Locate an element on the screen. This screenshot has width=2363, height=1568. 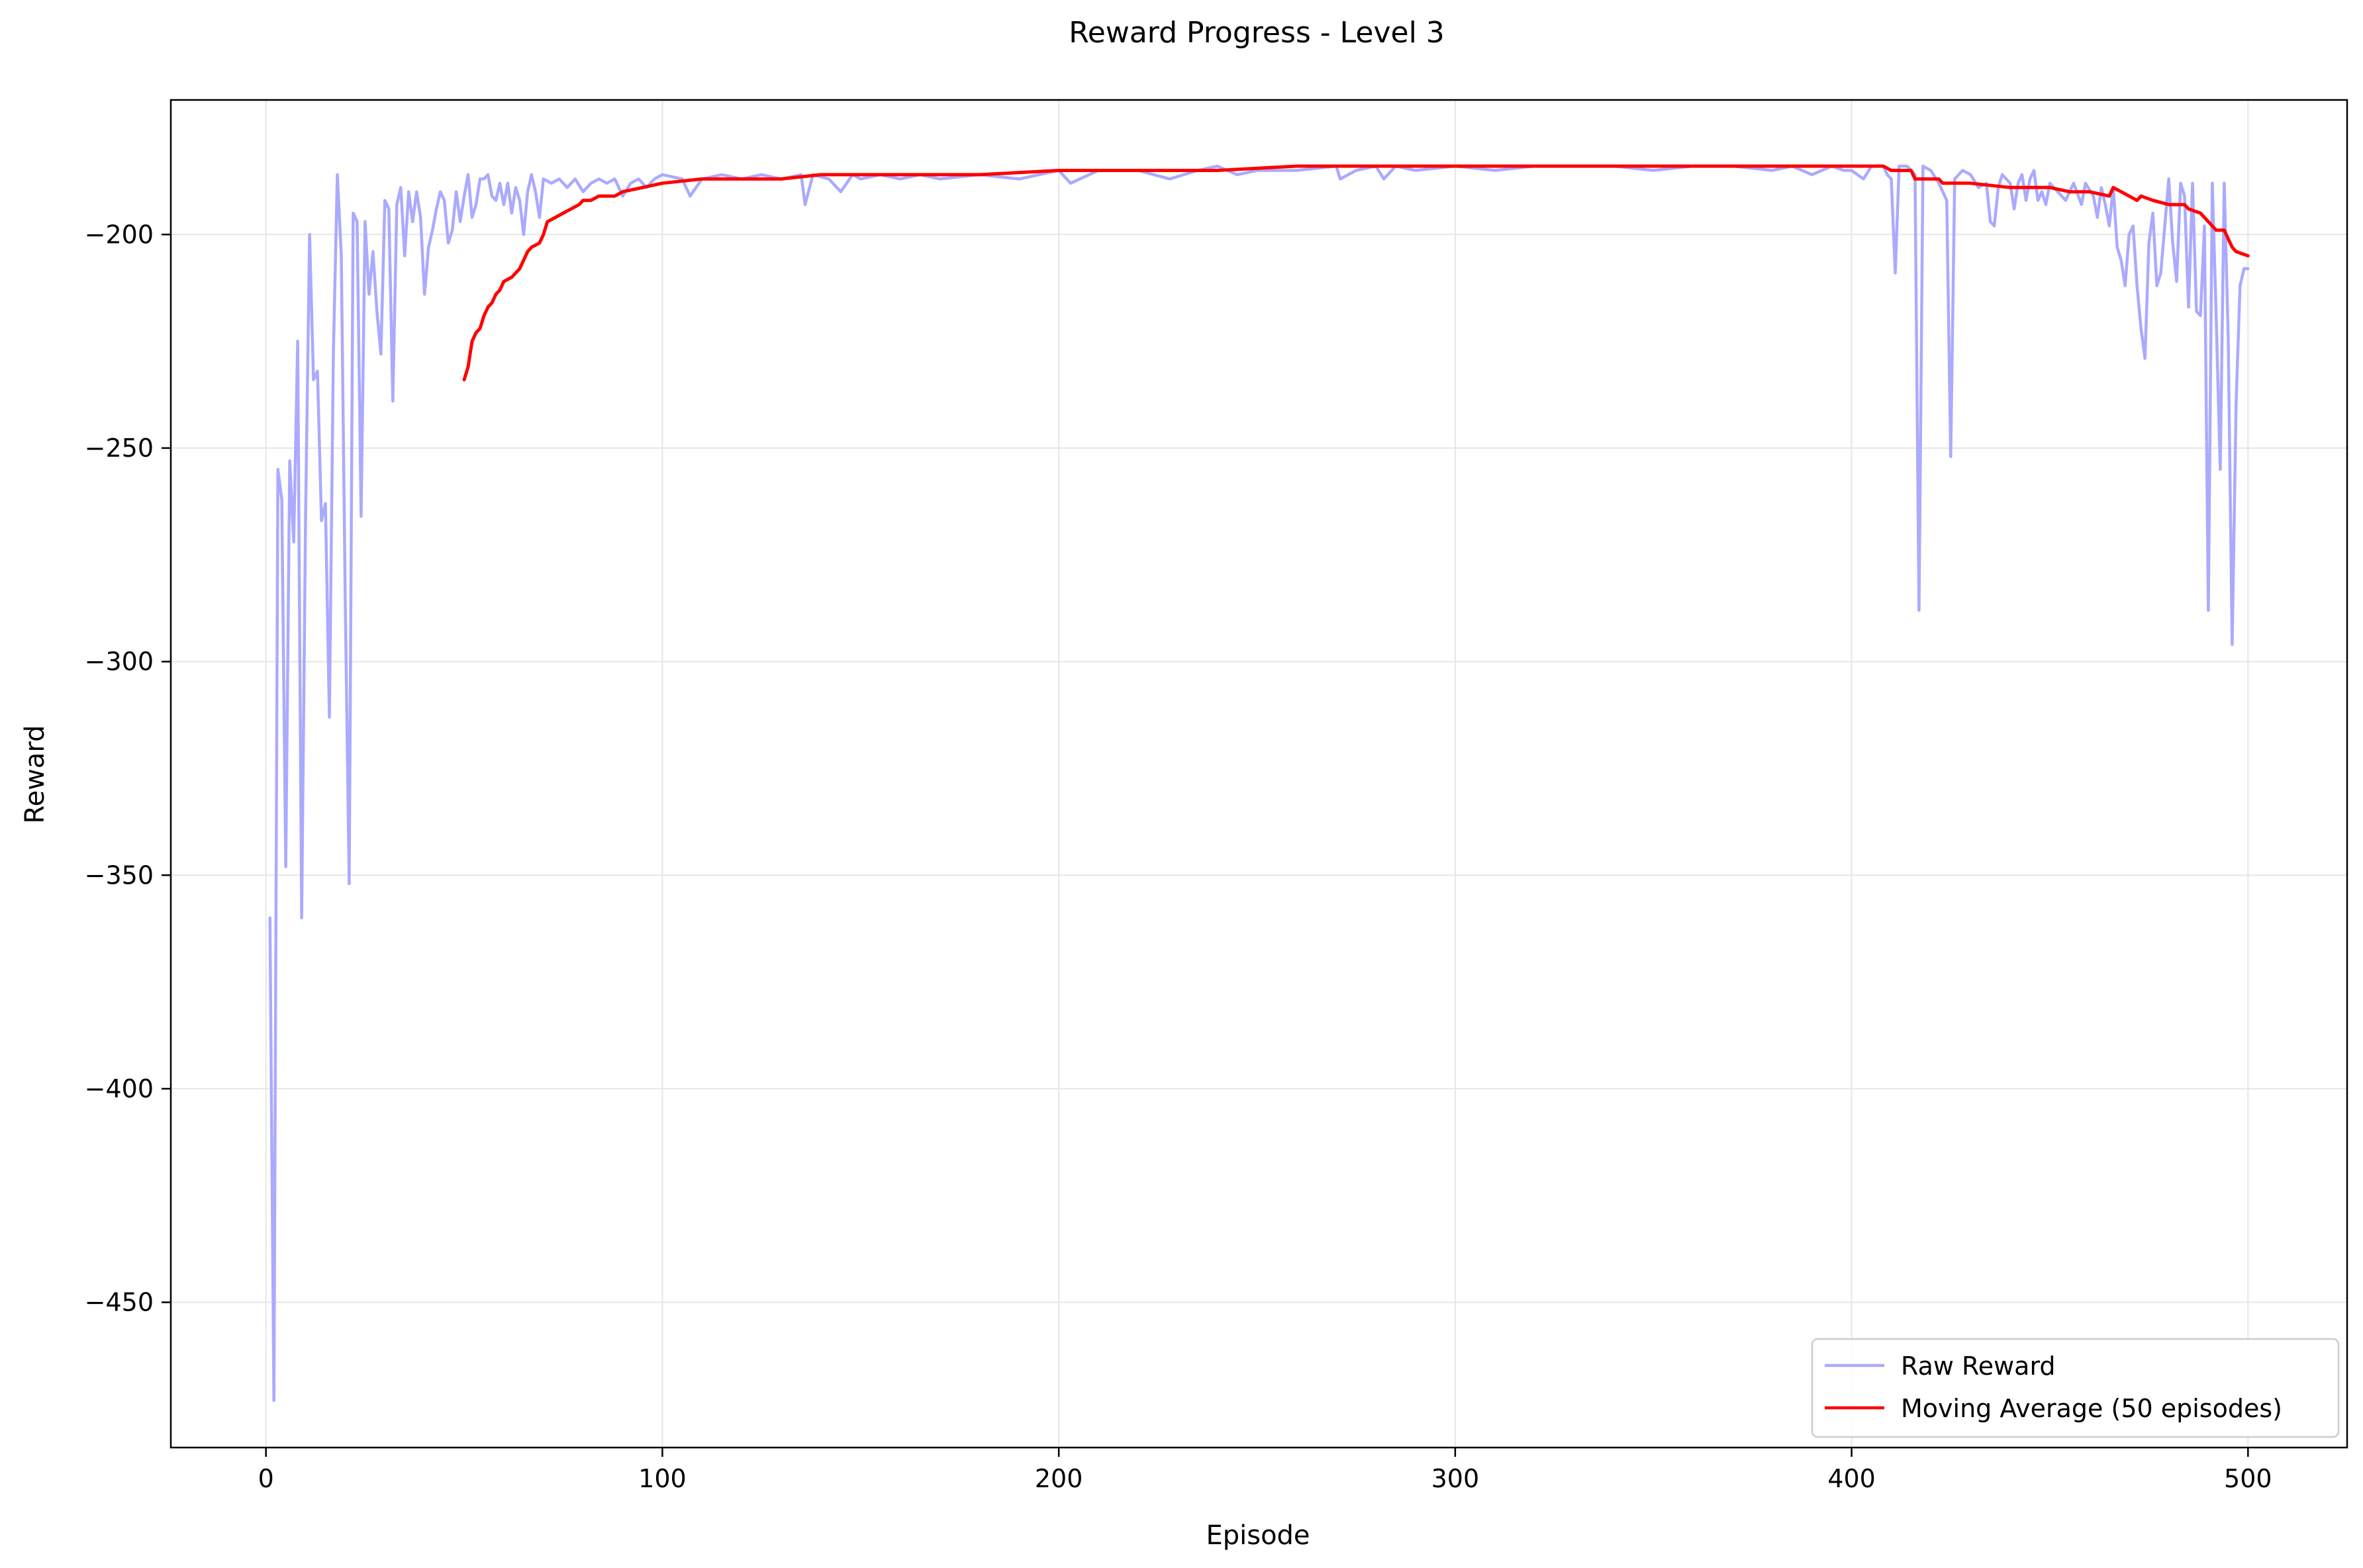
legend-label-moving-average: Moving Average (50 episodes) is located at coordinates (2091, 1408).